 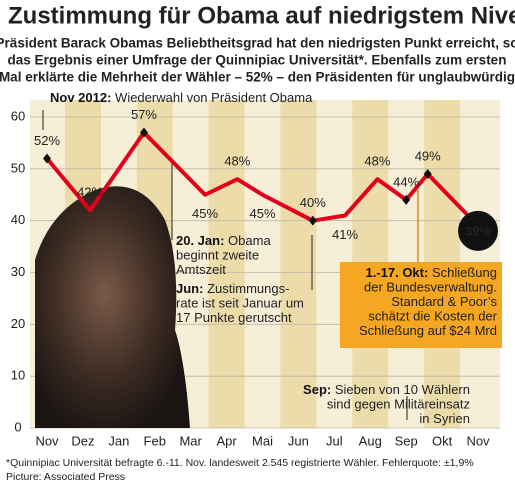 I want to click on annotation: in Syrien, so click(x=444, y=418).